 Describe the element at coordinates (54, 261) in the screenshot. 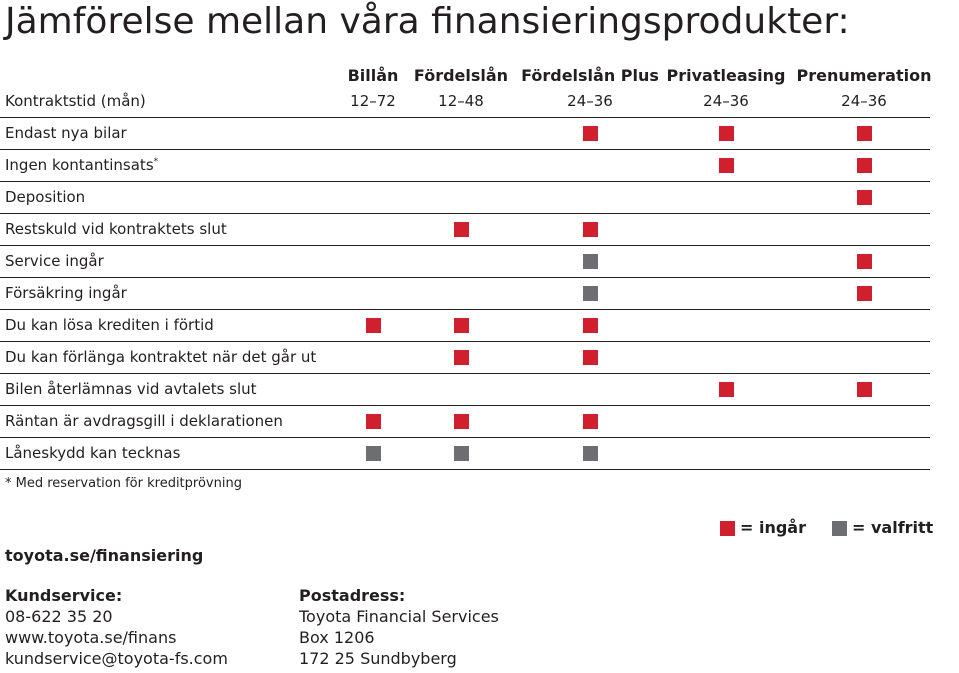

I see `row-label: Service ingår` at that location.